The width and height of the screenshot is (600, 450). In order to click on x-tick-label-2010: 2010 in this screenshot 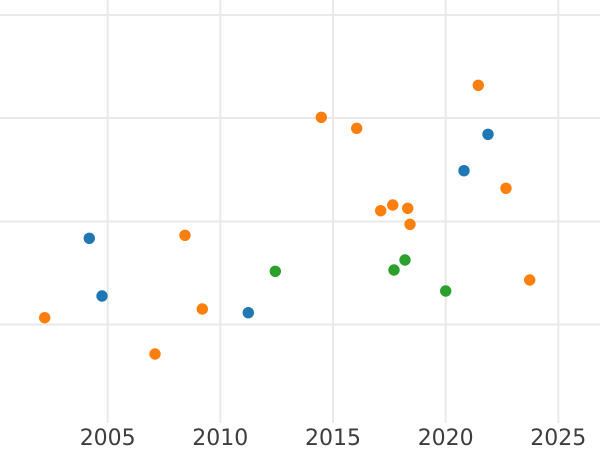, I will do `click(220, 438)`.